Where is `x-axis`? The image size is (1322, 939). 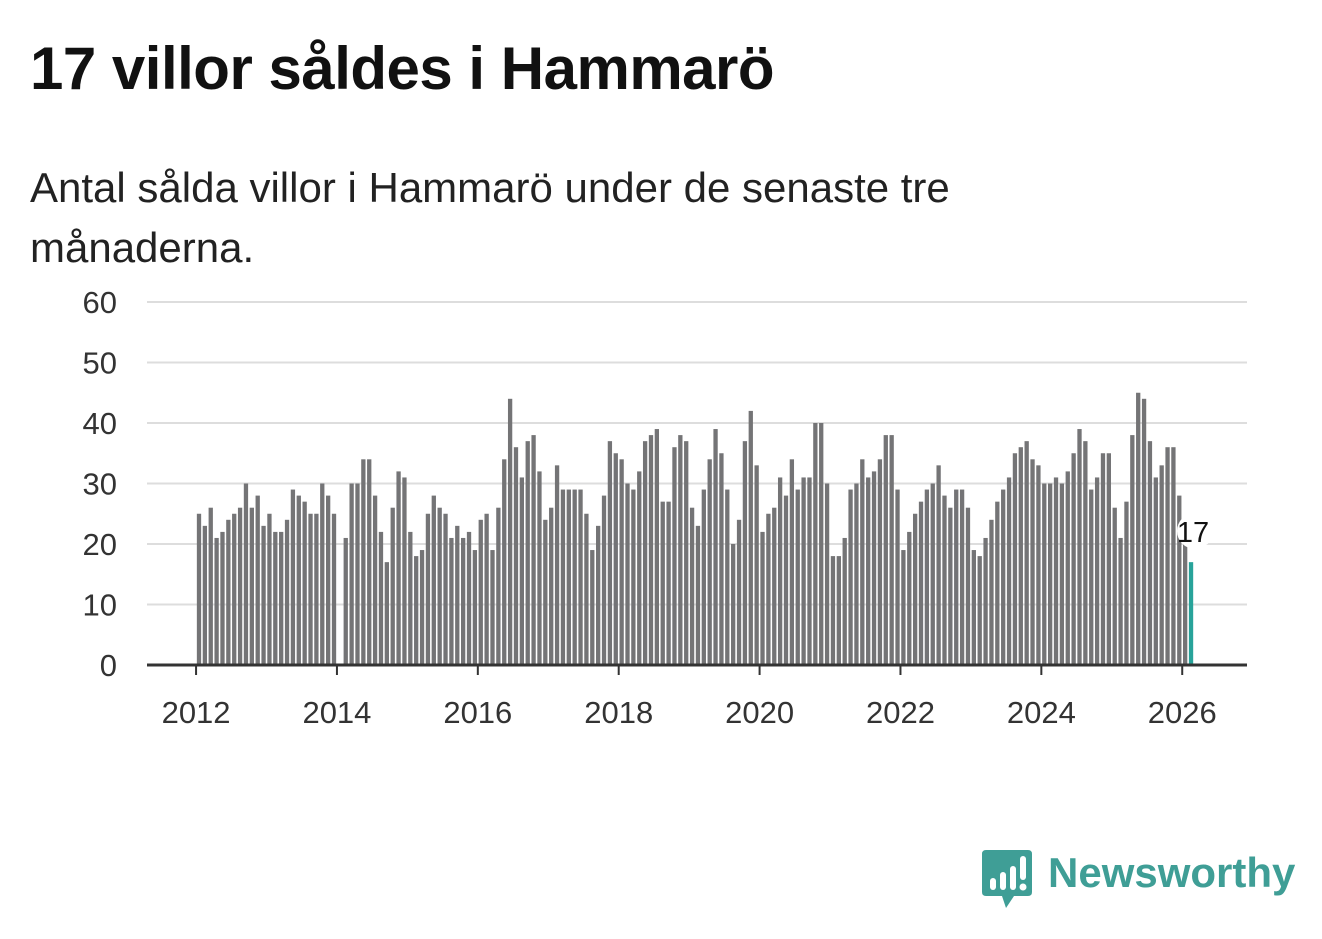
x-axis is located at coordinates (697, 669).